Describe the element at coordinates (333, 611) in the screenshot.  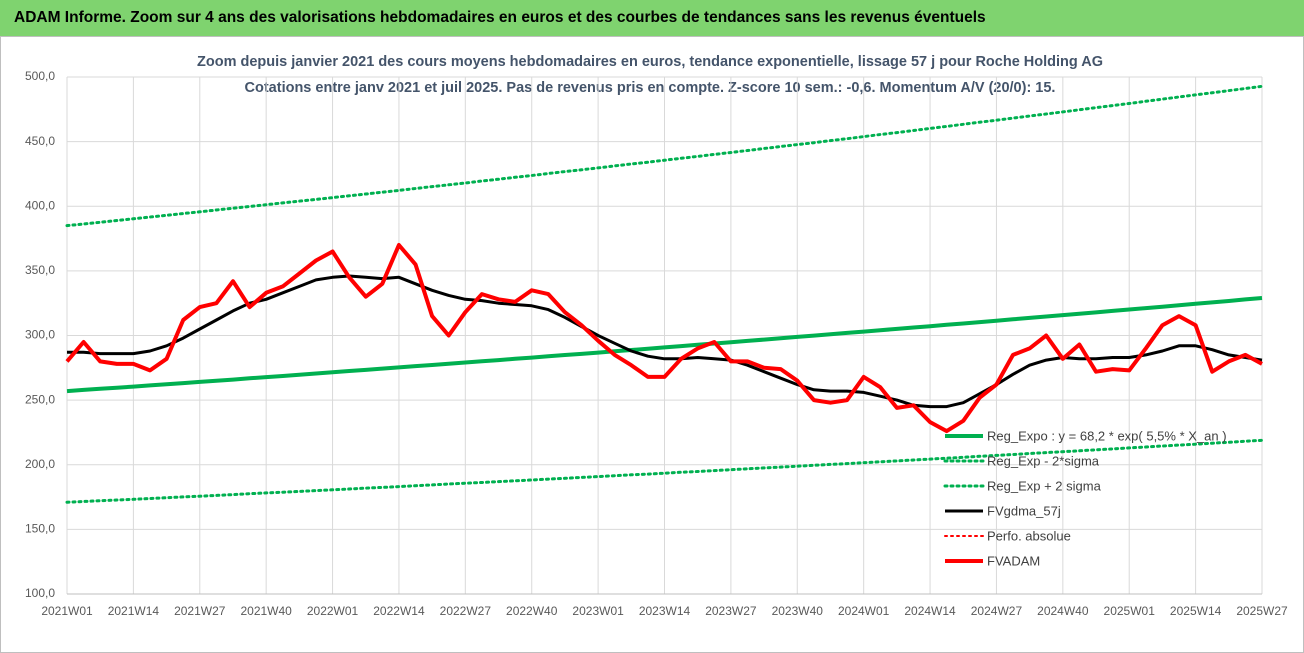
I see `x-tick-label: 2022W01` at that location.